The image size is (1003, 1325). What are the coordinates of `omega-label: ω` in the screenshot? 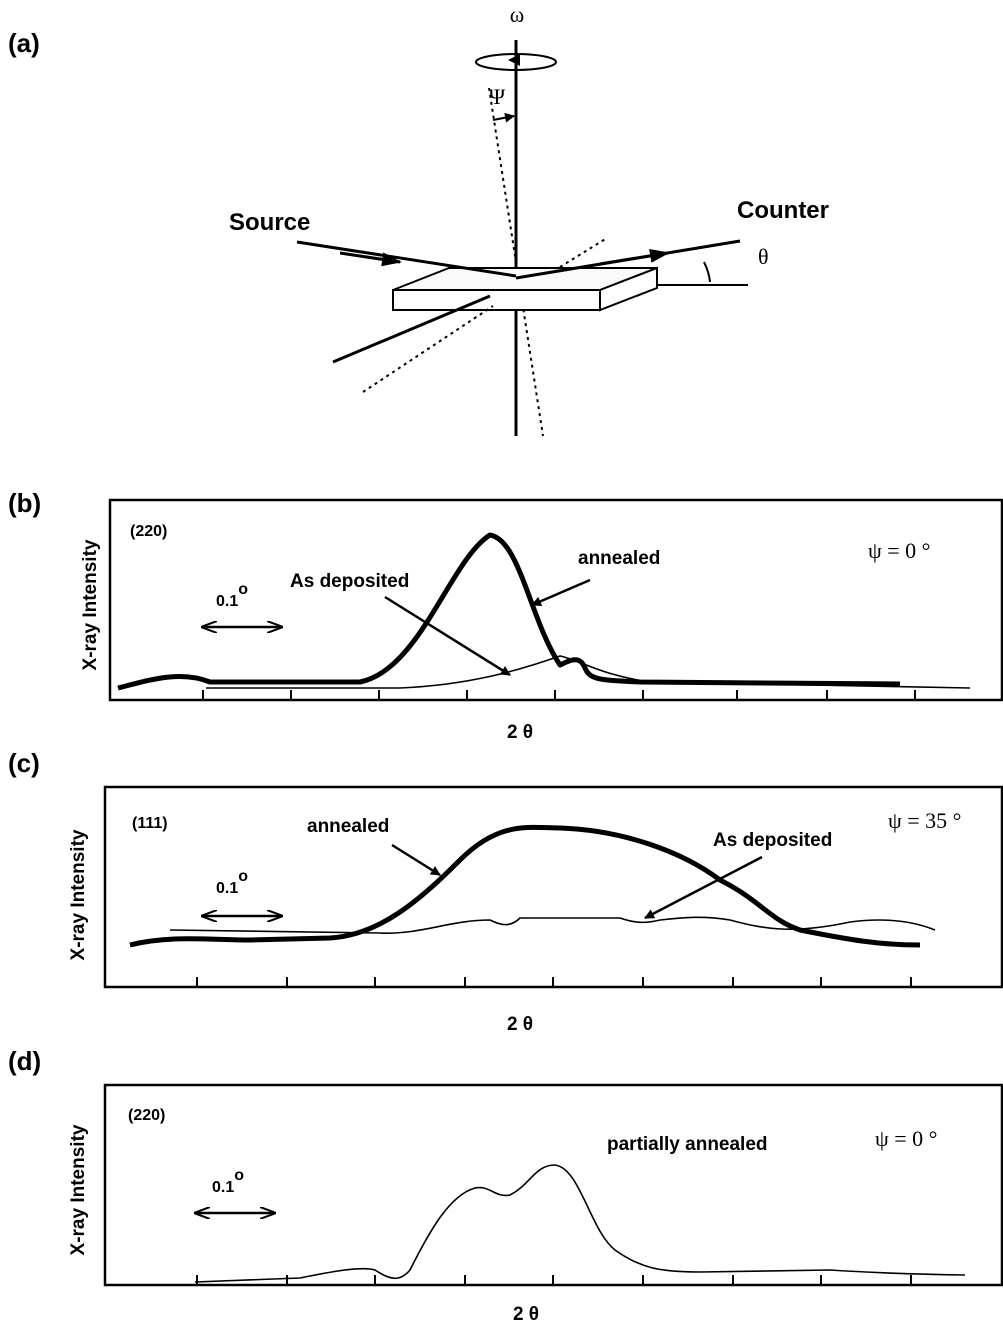 It's located at (517, 14).